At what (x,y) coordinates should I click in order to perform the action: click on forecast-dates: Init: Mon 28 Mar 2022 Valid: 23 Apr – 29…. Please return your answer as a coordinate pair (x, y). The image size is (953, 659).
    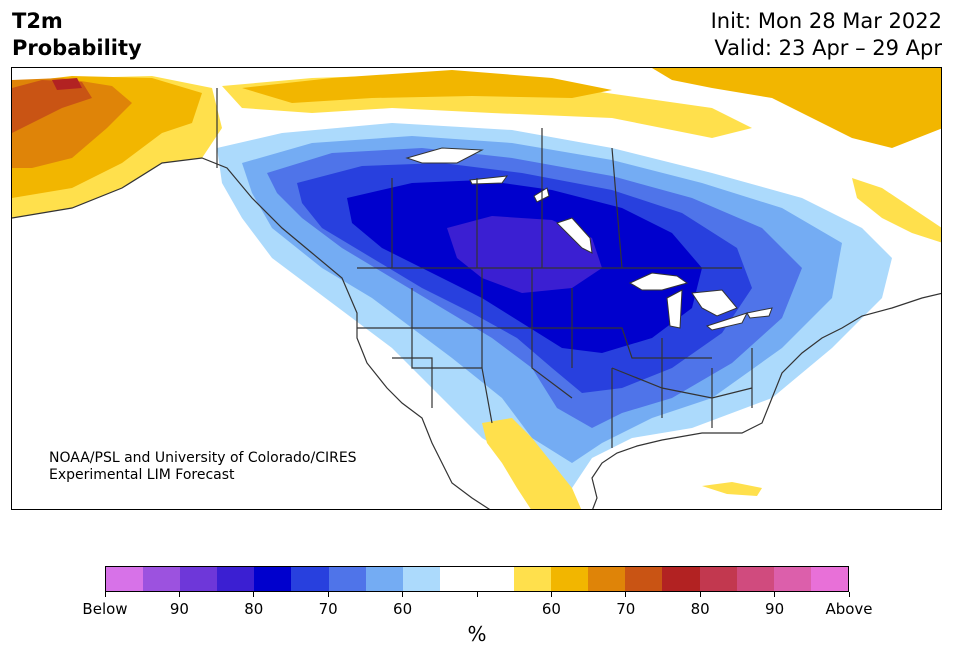
    Looking at the image, I should click on (826, 35).